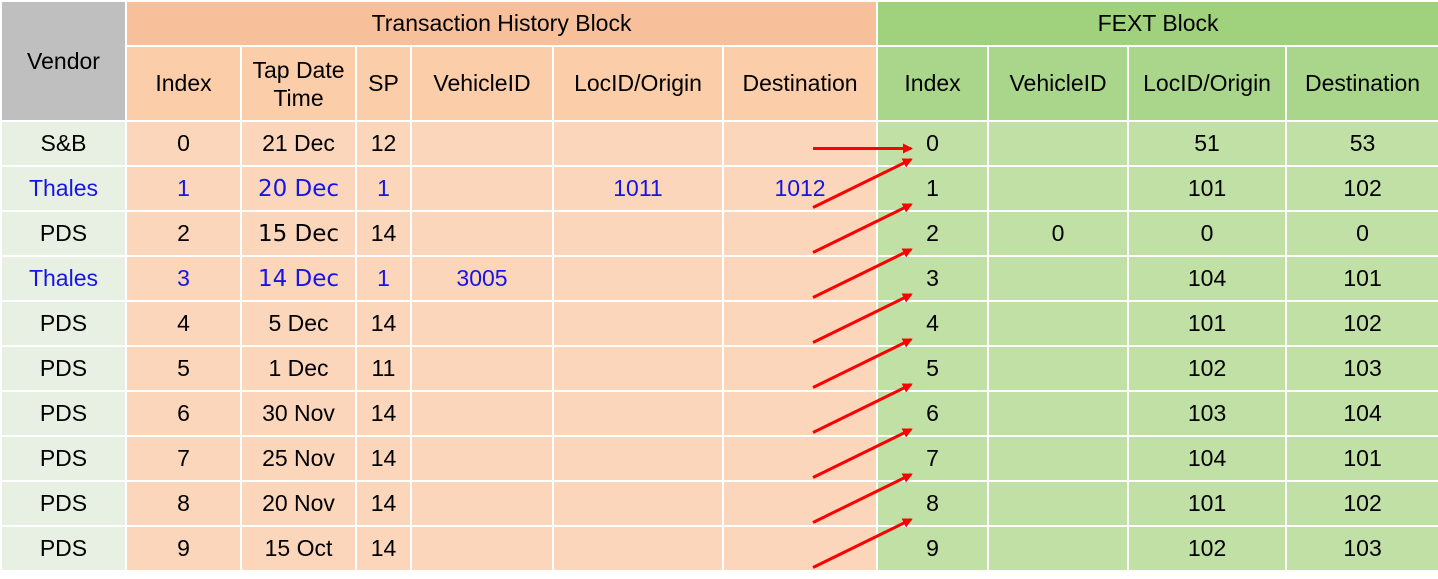  Describe the element at coordinates (1207, 458) in the screenshot. I see `fext-locid-origin-cell: 104` at that location.